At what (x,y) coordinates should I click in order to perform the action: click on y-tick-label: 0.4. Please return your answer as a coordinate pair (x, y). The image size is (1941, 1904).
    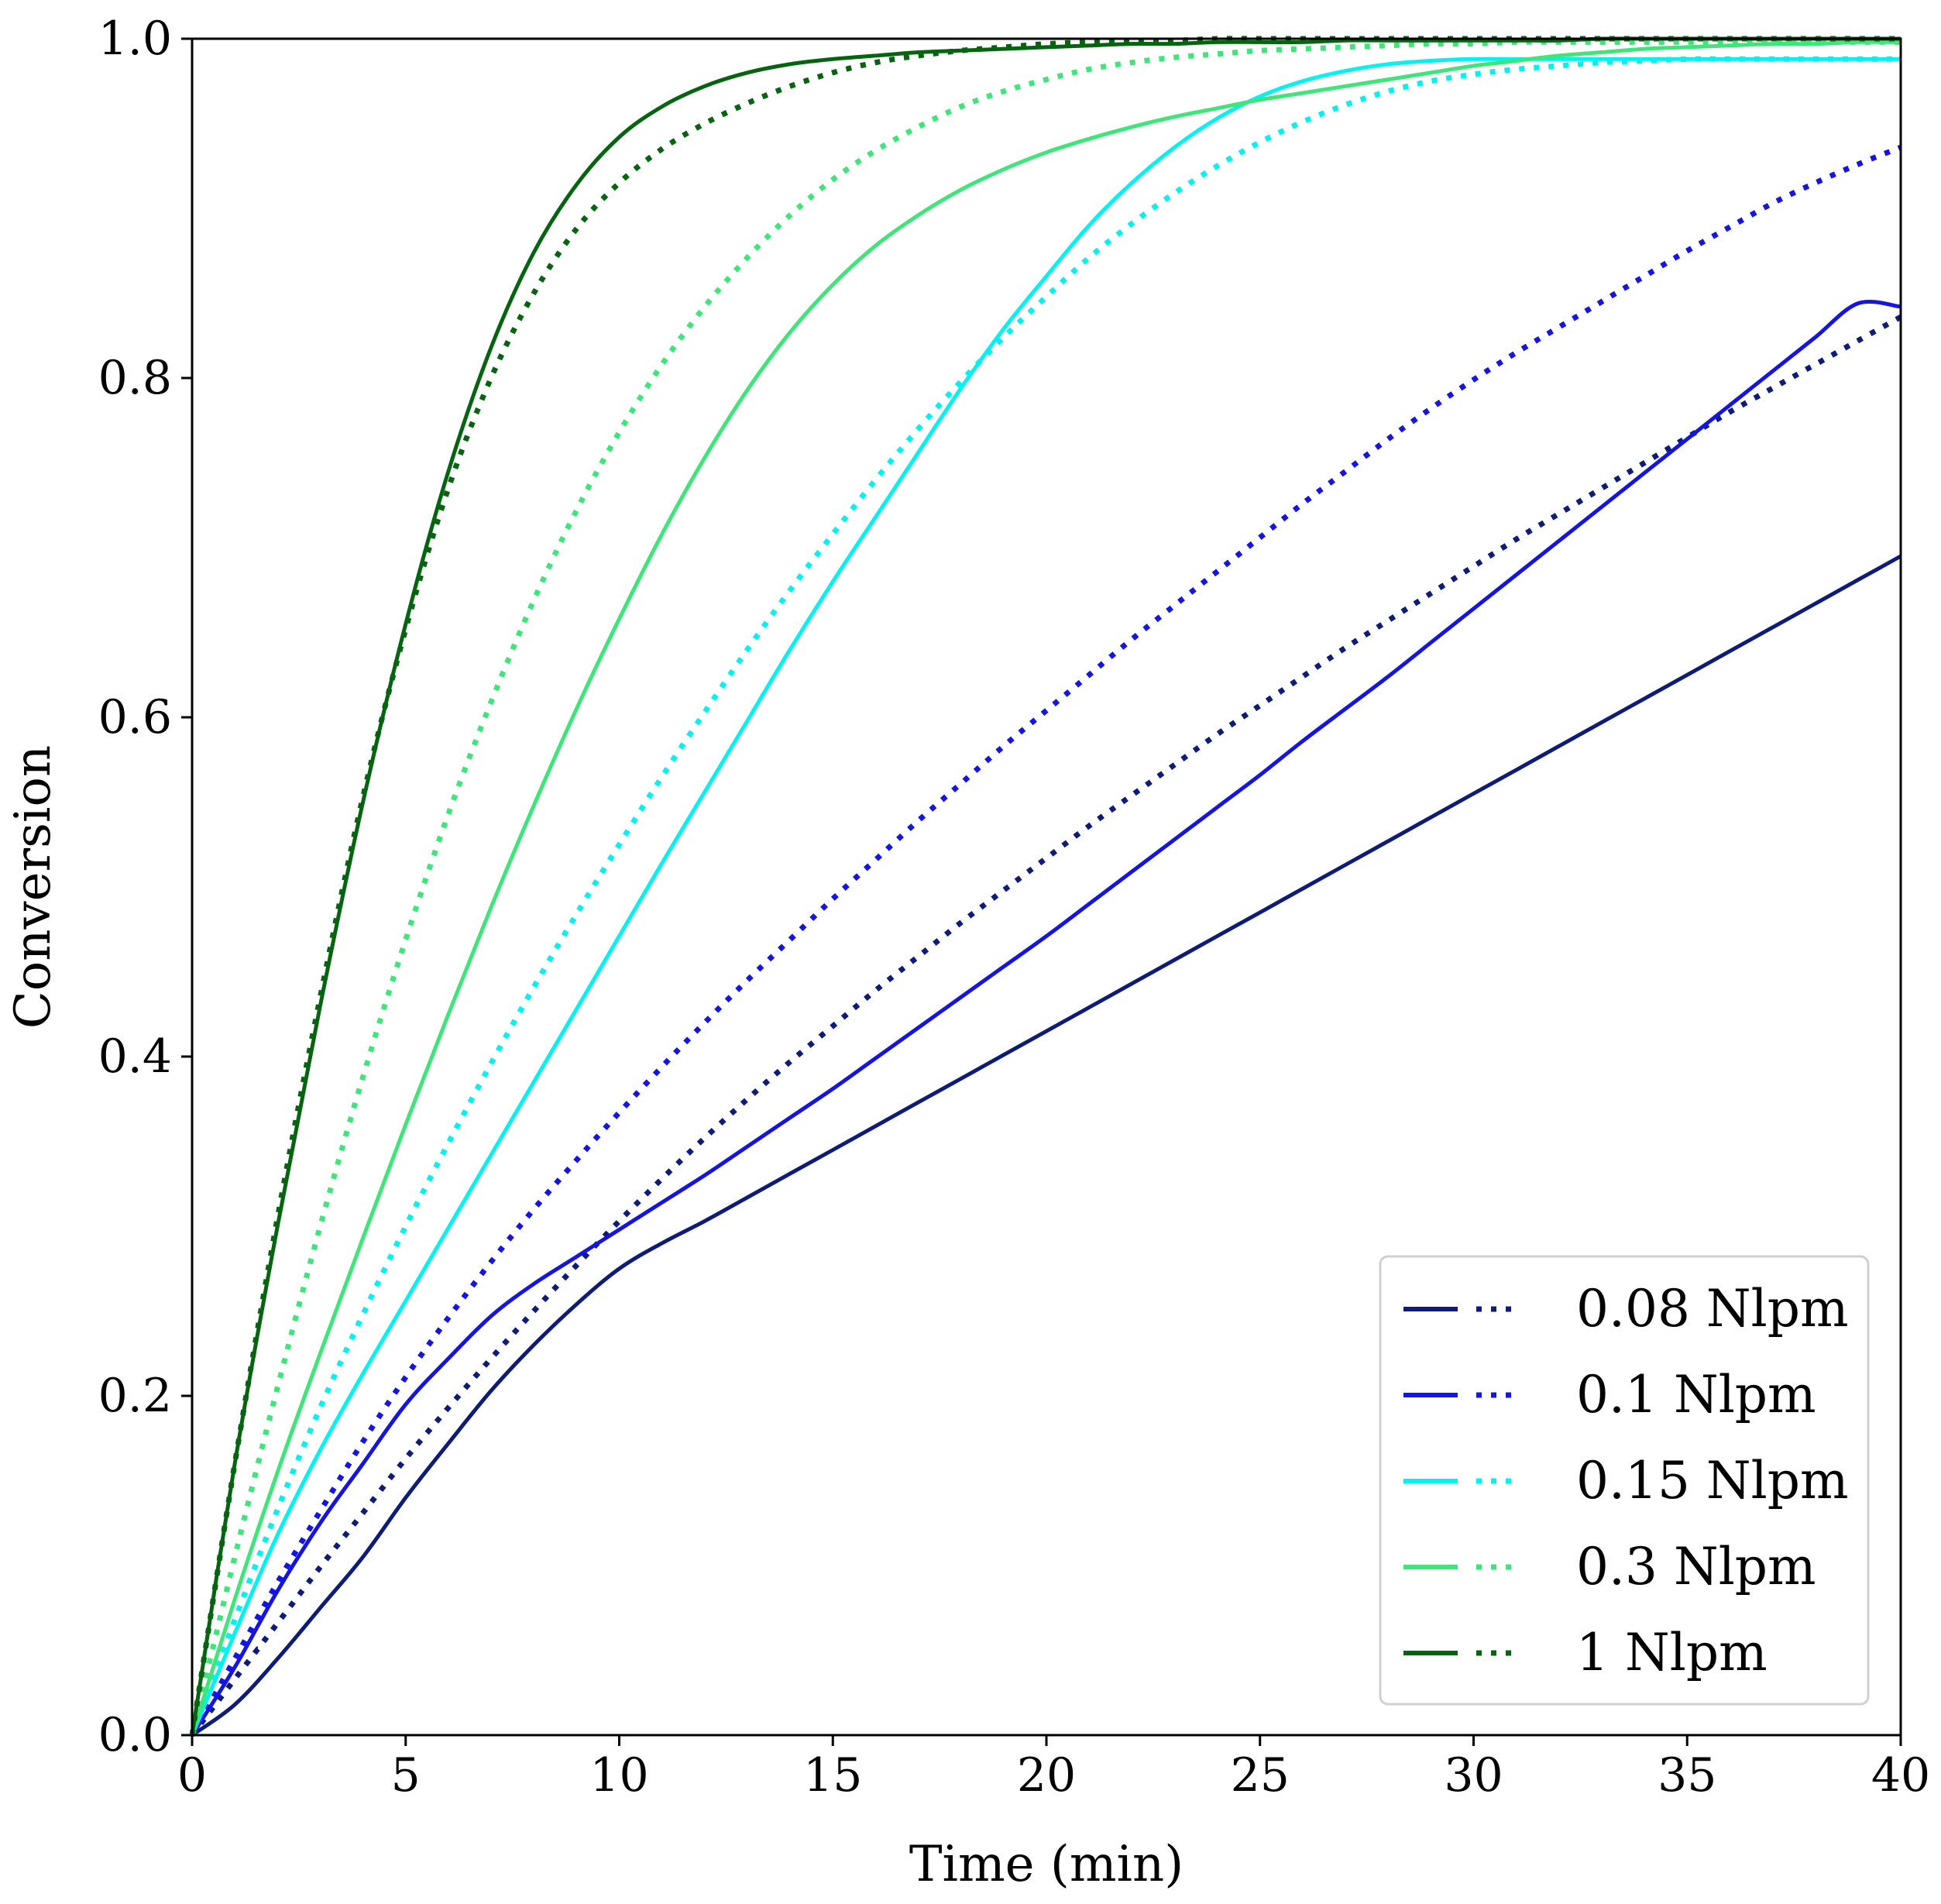
    Looking at the image, I should click on (135, 1057).